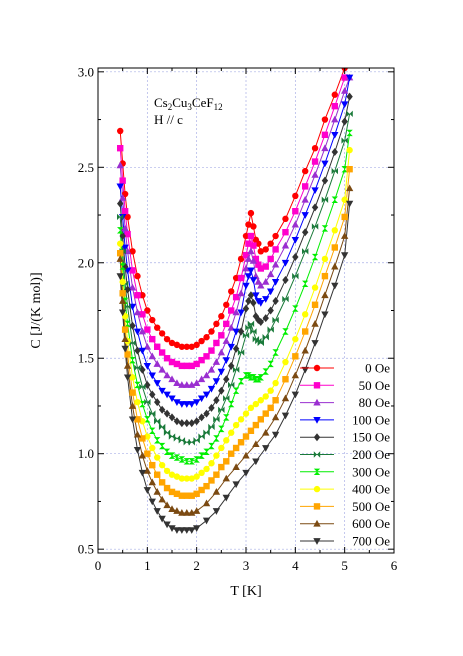 Image resolution: width=463 pixels, height=656 pixels. I want to click on x-axis-label: T [K], so click(245, 591).